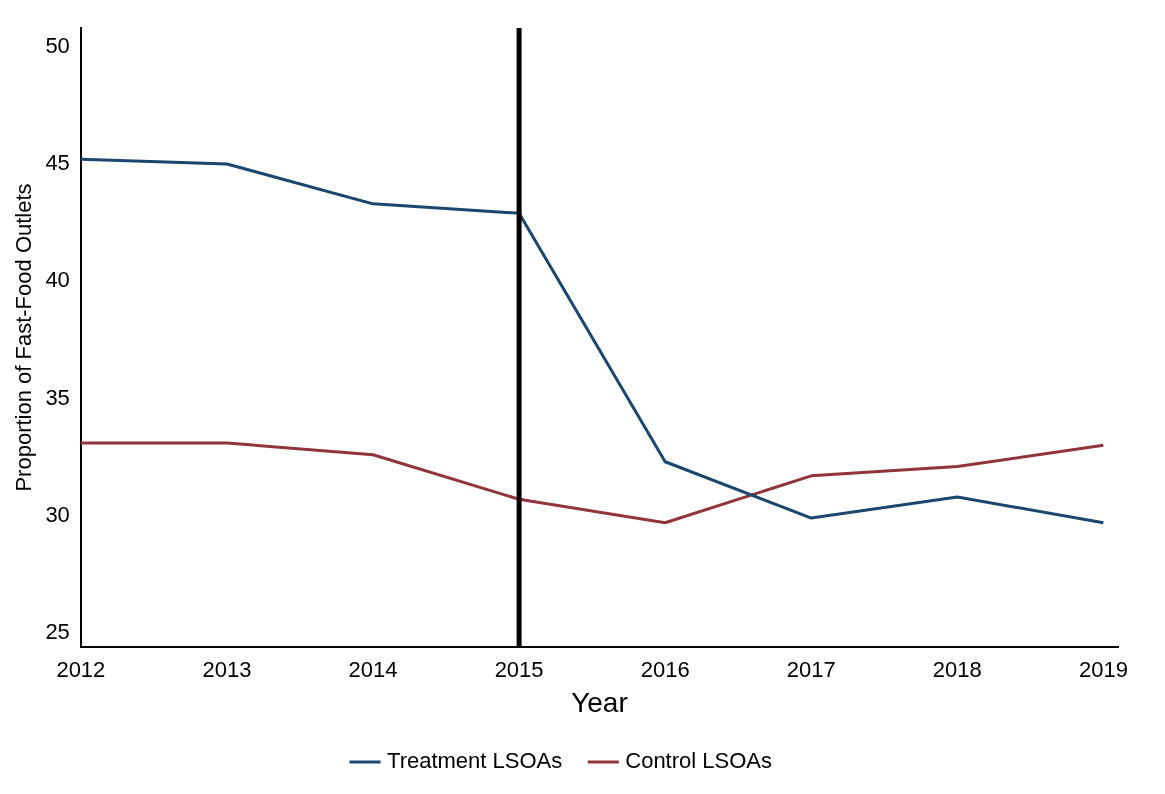 The image size is (1165, 794). Describe the element at coordinates (373, 670) in the screenshot. I see `x-tick-label: 2014` at that location.